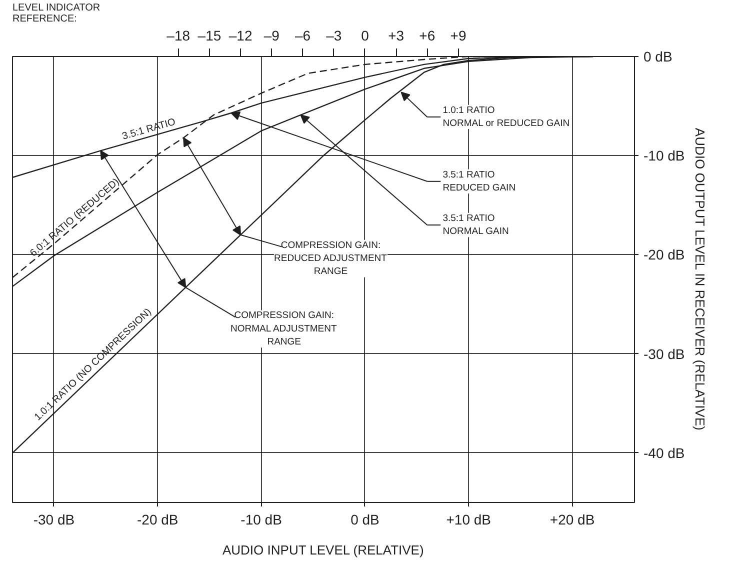  What do you see at coordinates (664, 452) in the screenshot?
I see `y-tick-label: -40 dB` at bounding box center [664, 452].